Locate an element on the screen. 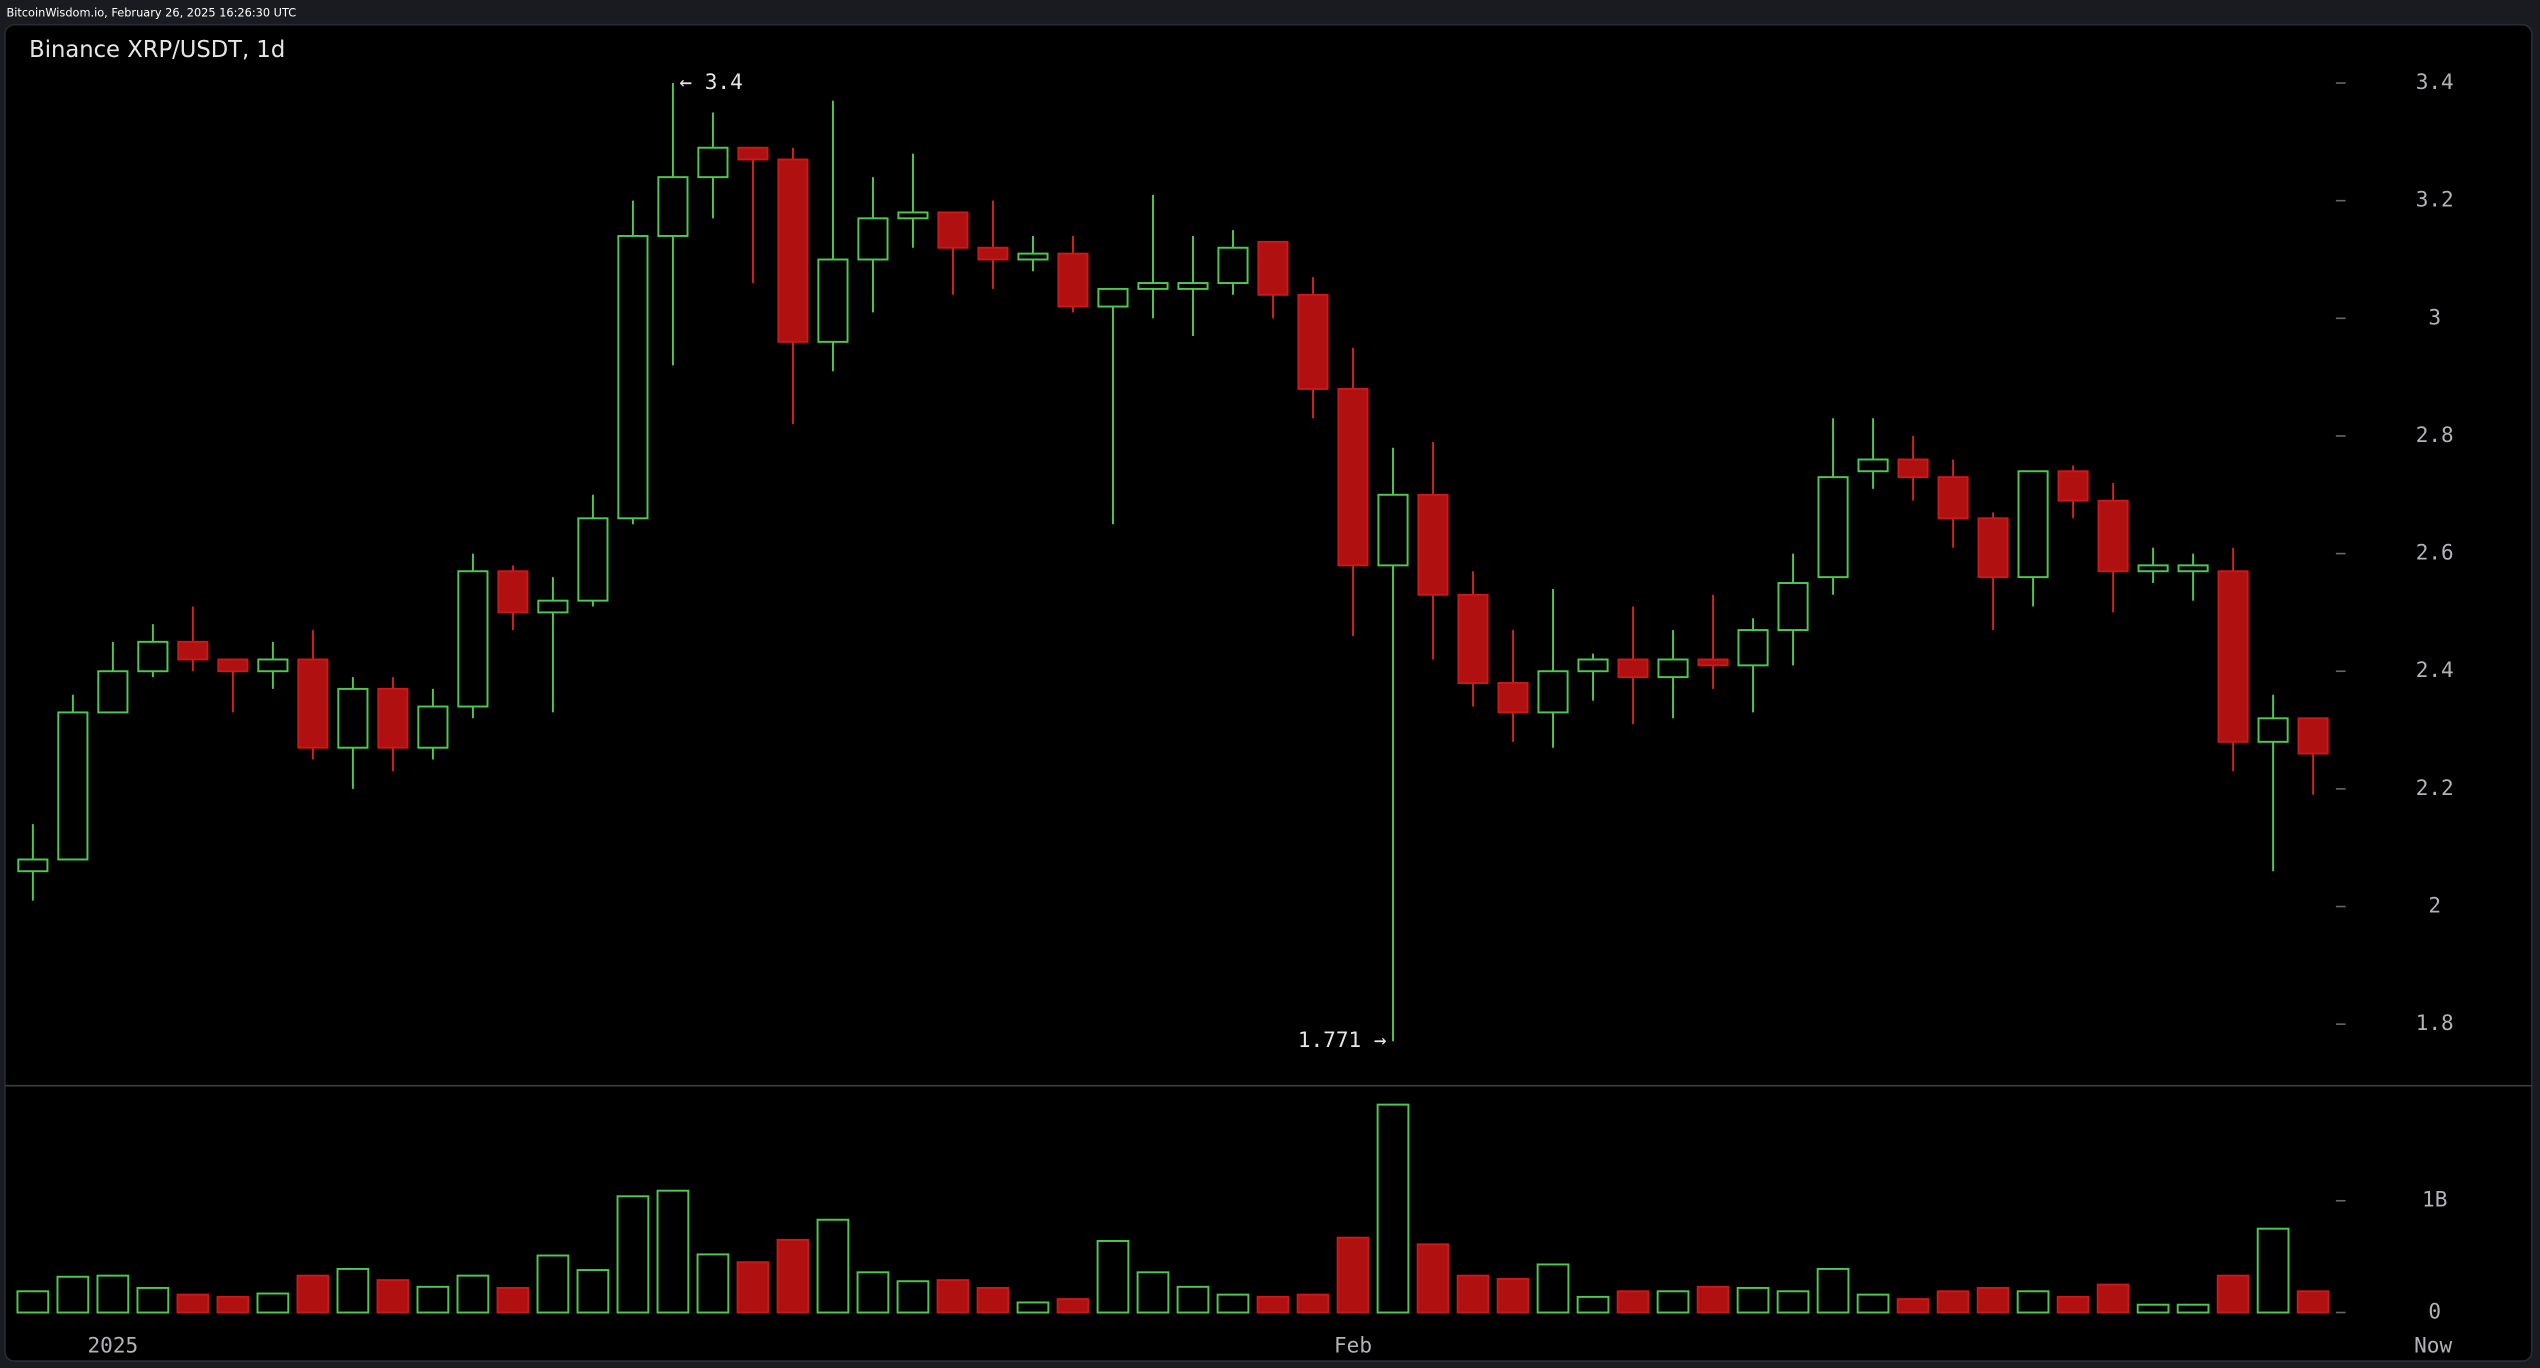 The width and height of the screenshot is (2540, 1368). high-annotation: ← 3.4 is located at coordinates (710, 81).